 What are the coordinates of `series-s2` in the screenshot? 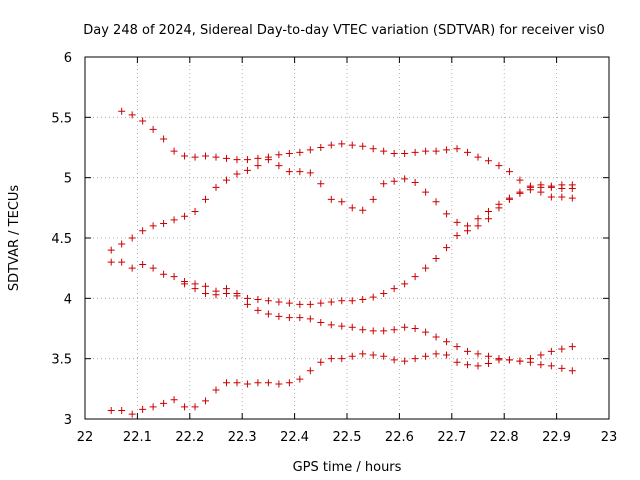 It's located at (341, 205).